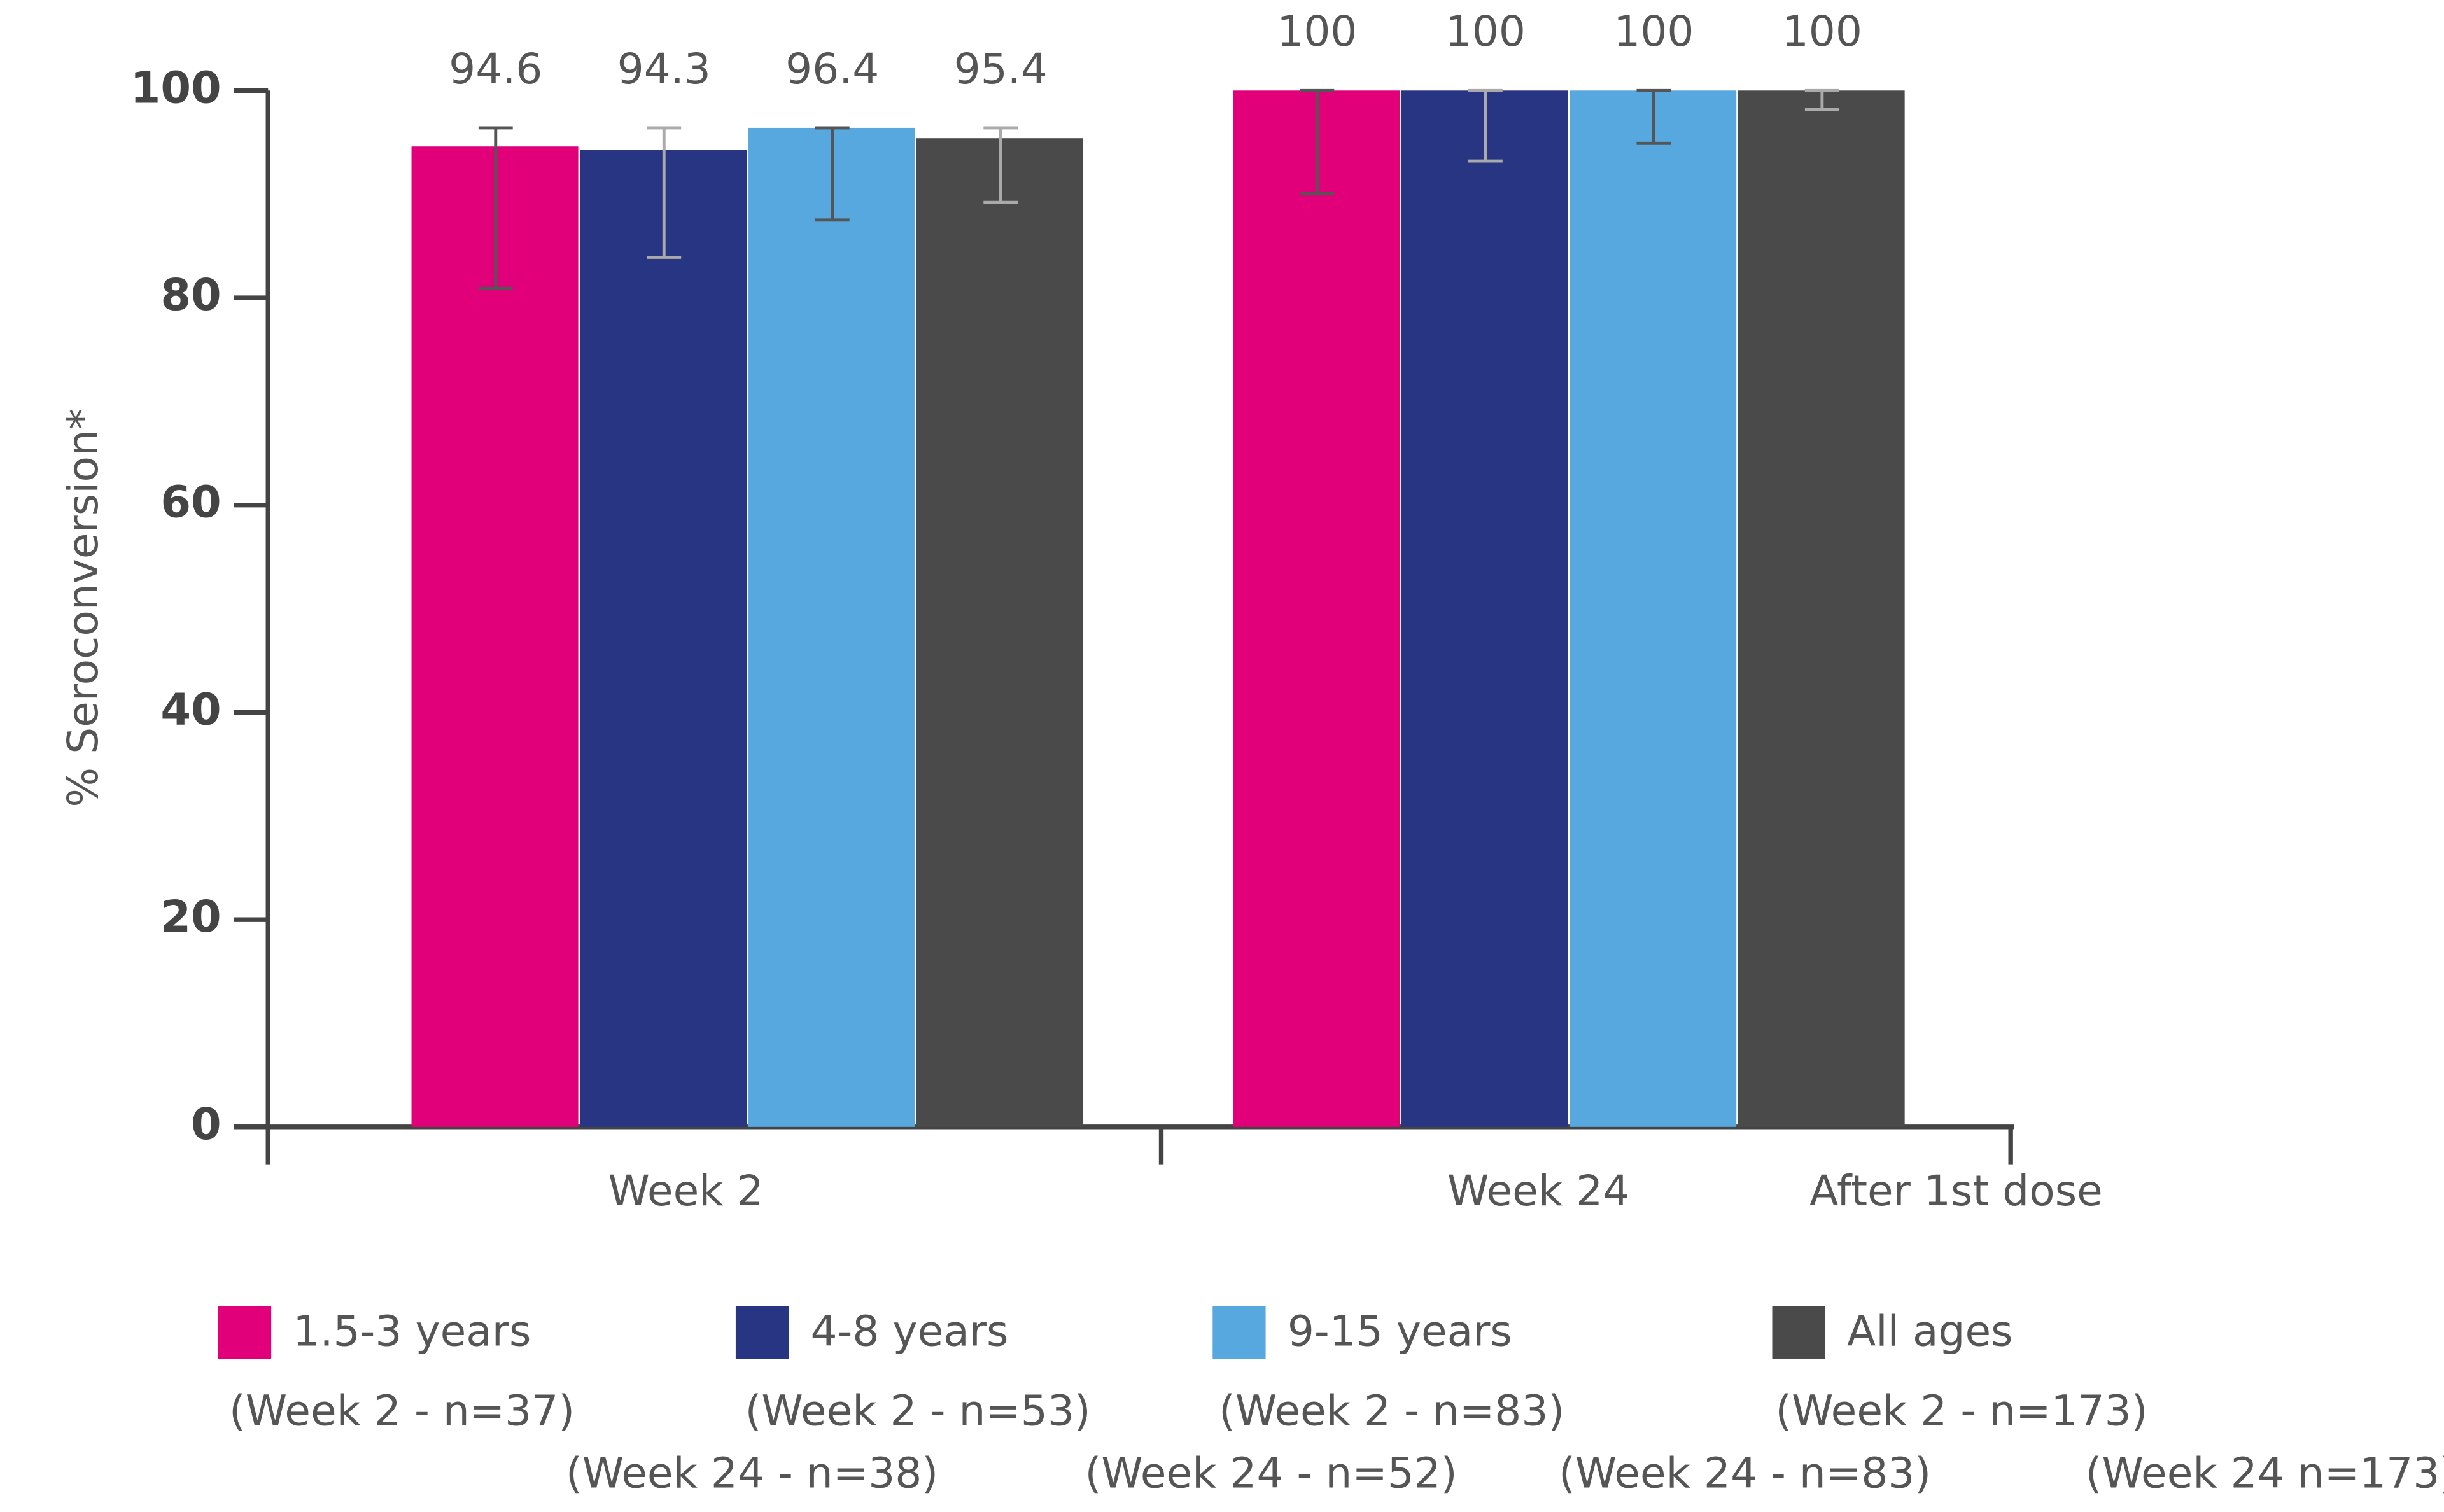 The height and width of the screenshot is (1512, 2444). Describe the element at coordinates (175, 87) in the screenshot. I see `y-tick-label: 100` at that location.